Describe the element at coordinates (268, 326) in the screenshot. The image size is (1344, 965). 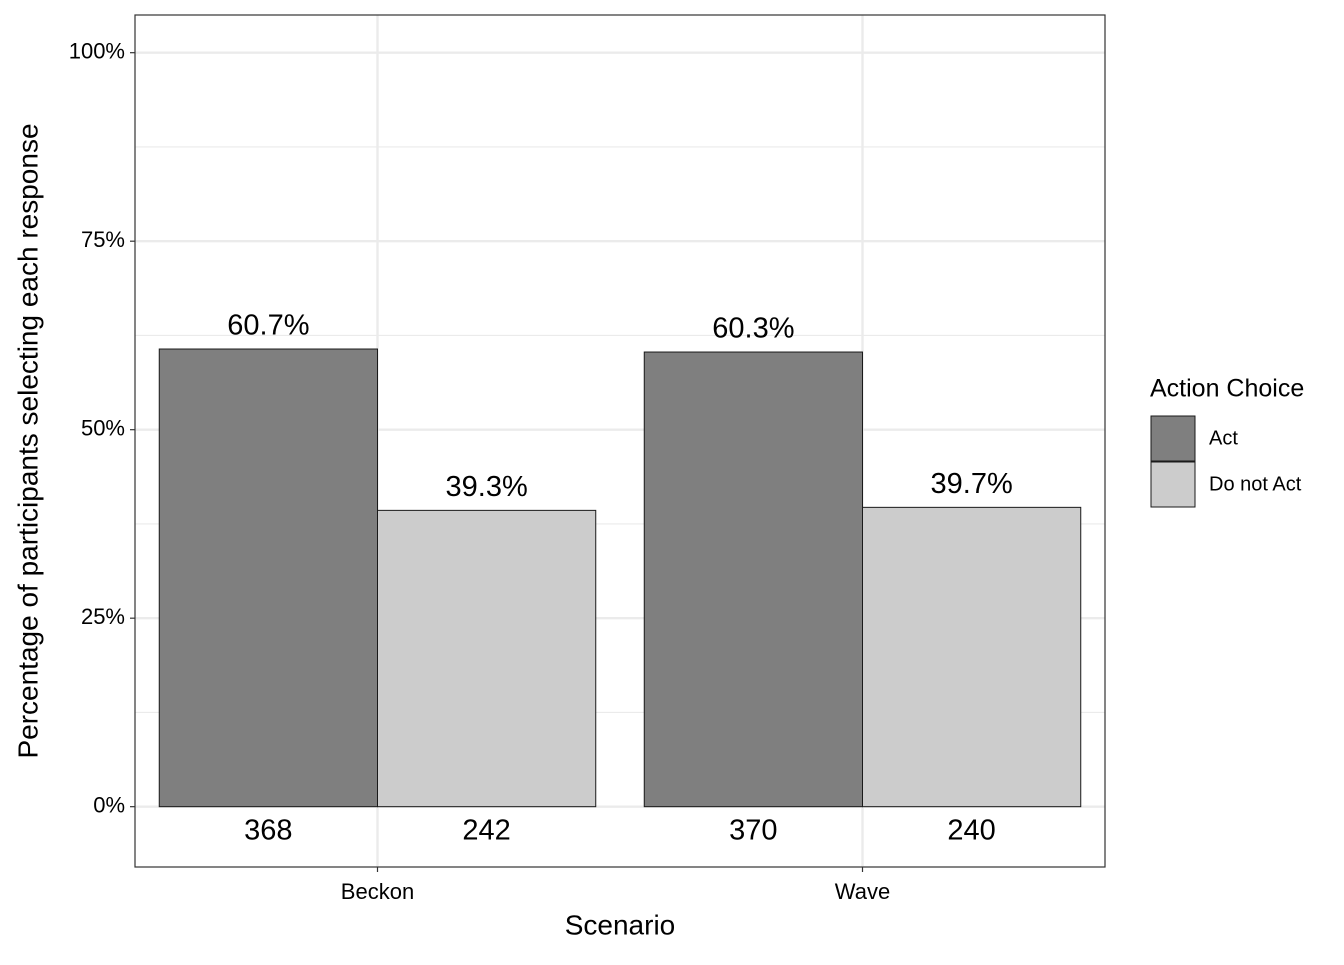
I see `value-label: 60.7%` at that location.